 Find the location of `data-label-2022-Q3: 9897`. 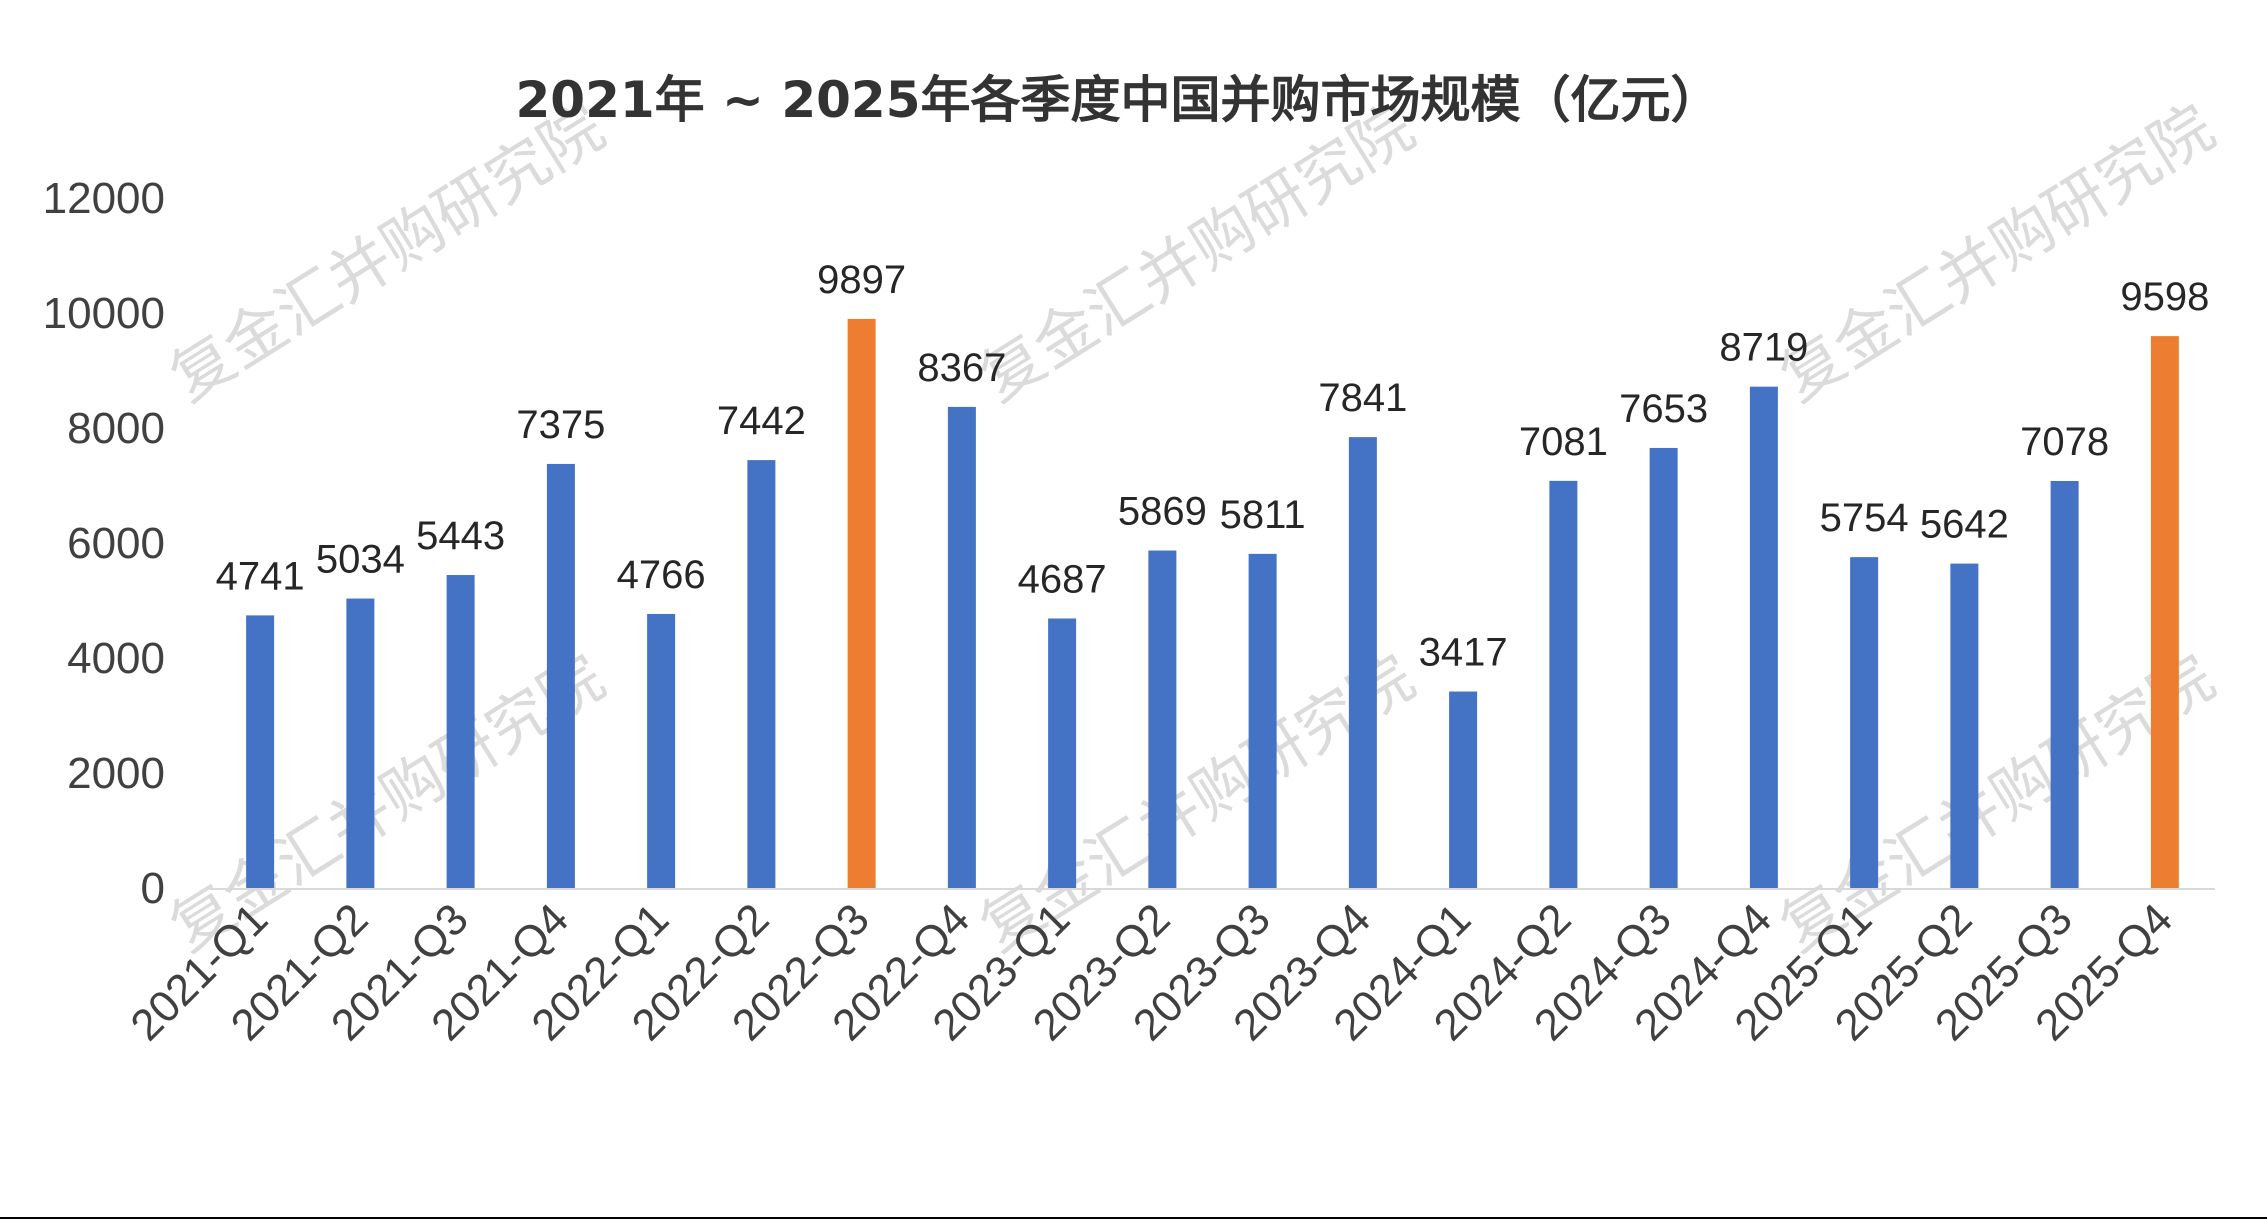

data-label-2022-Q3: 9897 is located at coordinates (861, 280).